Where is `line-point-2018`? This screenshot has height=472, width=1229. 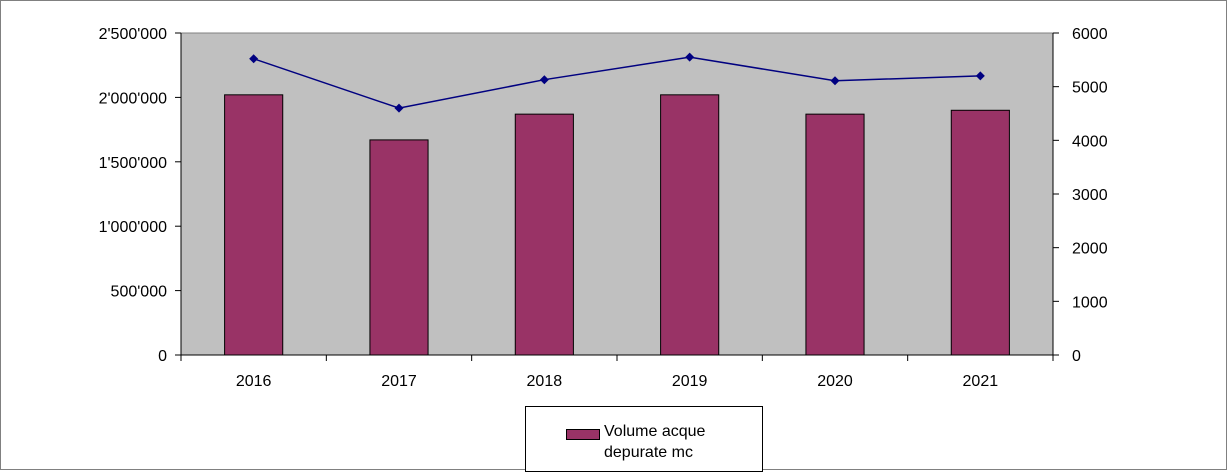 line-point-2018 is located at coordinates (544, 80).